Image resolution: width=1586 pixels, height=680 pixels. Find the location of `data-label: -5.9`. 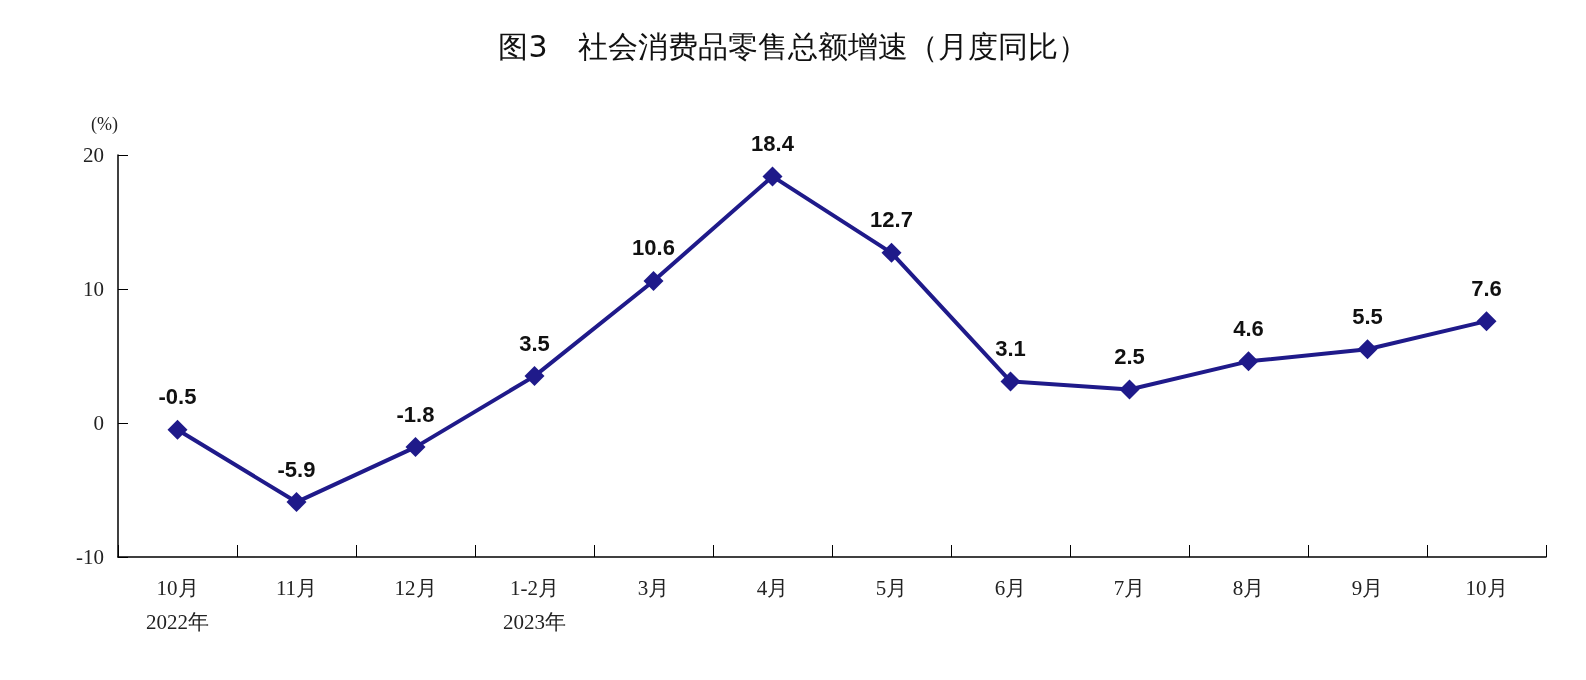

data-label: -5.9 is located at coordinates (296, 469).